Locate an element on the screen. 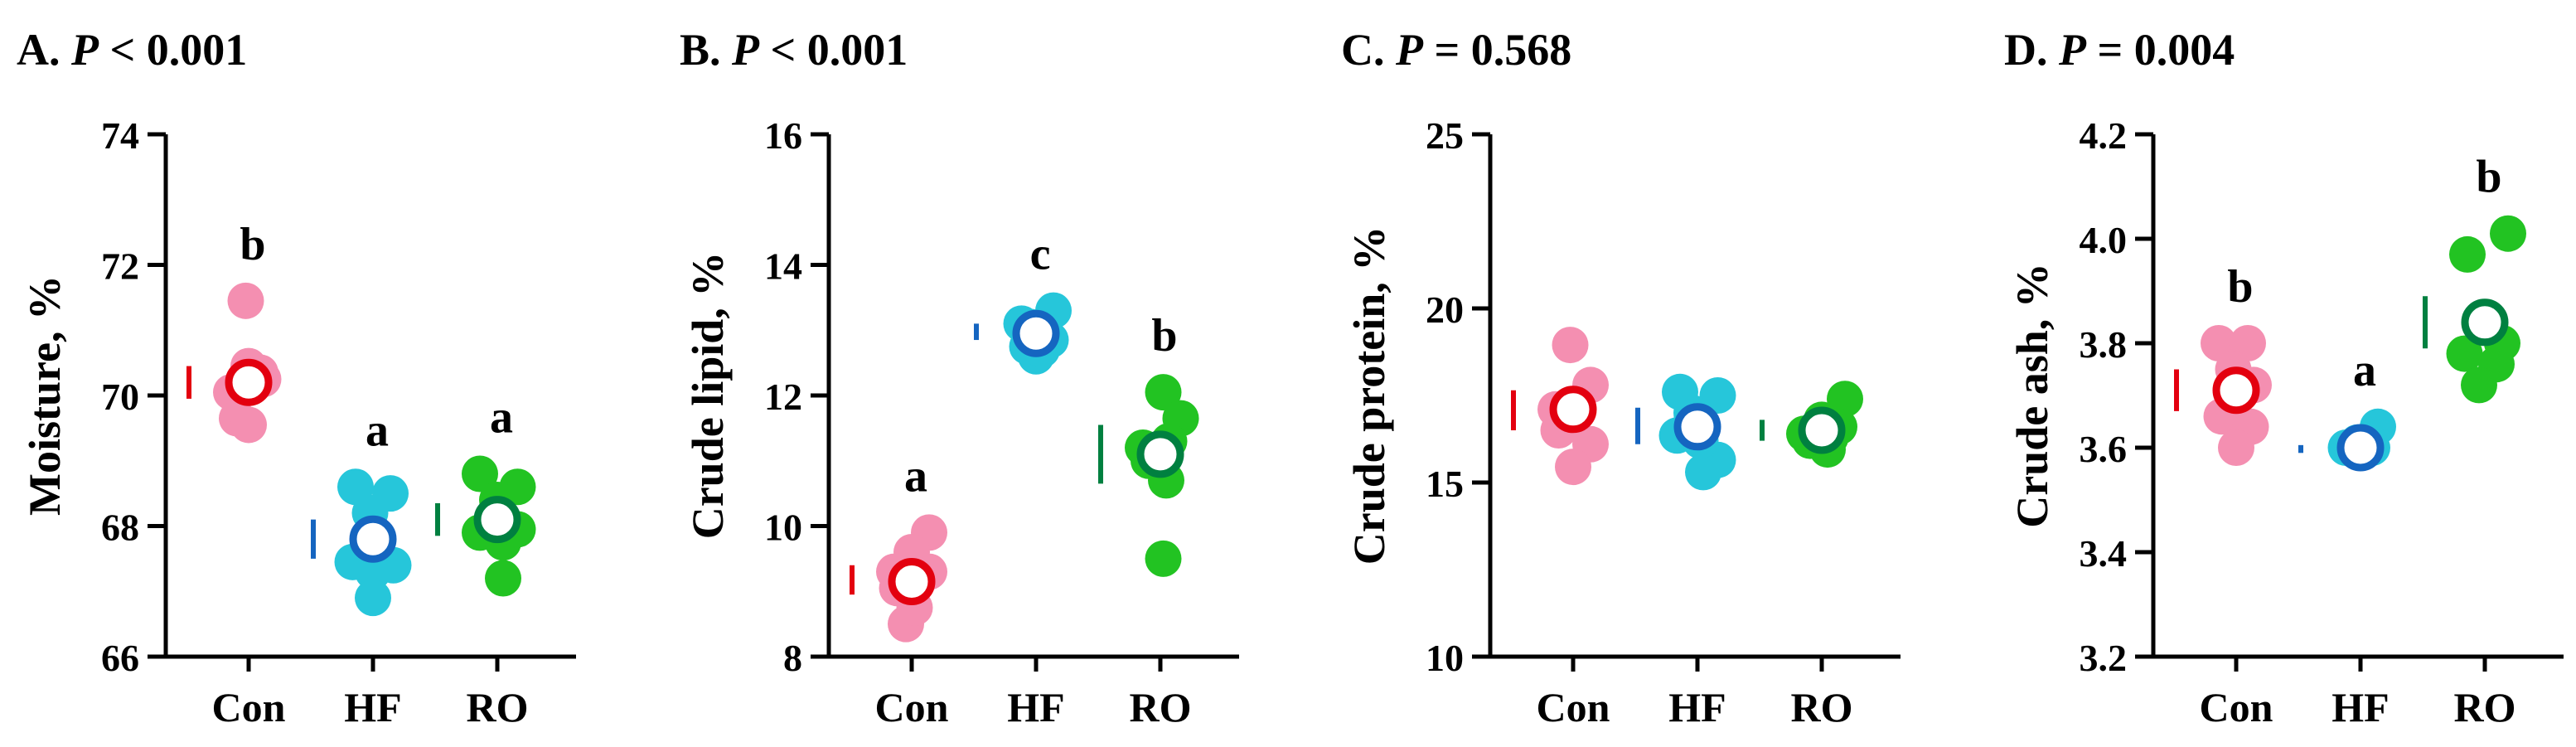 The width and height of the screenshot is (2576, 747). panel-title: D. P = 0.004 is located at coordinates (2119, 50).